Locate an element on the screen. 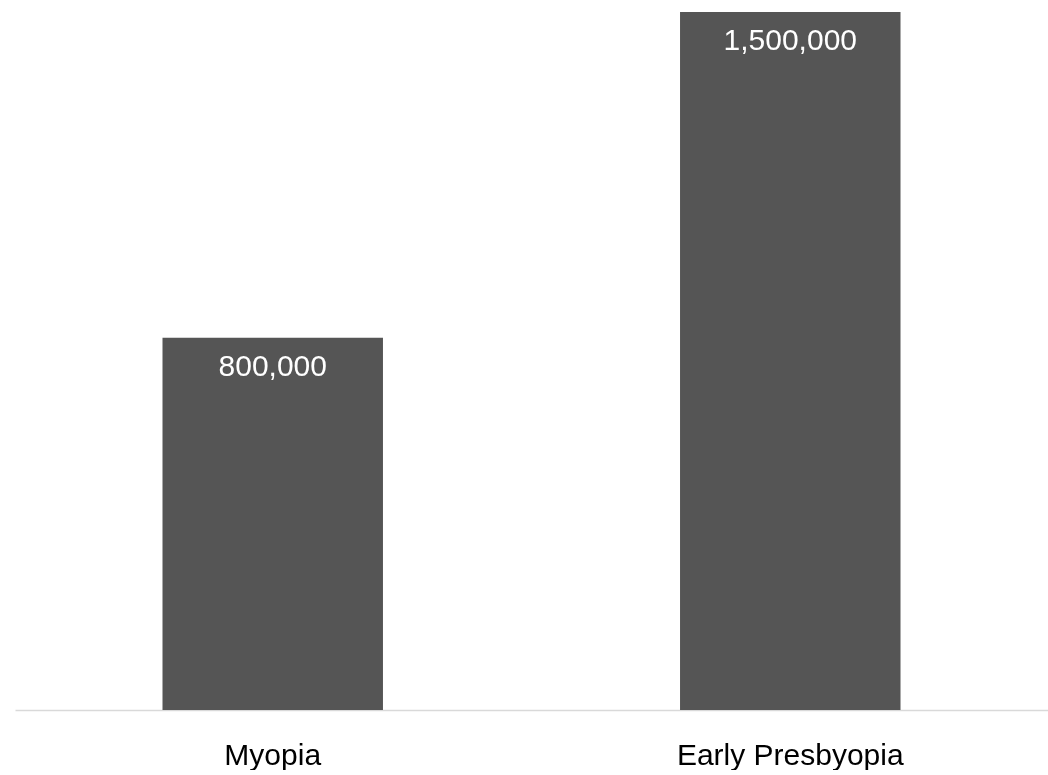 This screenshot has height=775, width=1048. data-label: 1,500,000 is located at coordinates (790, 39).